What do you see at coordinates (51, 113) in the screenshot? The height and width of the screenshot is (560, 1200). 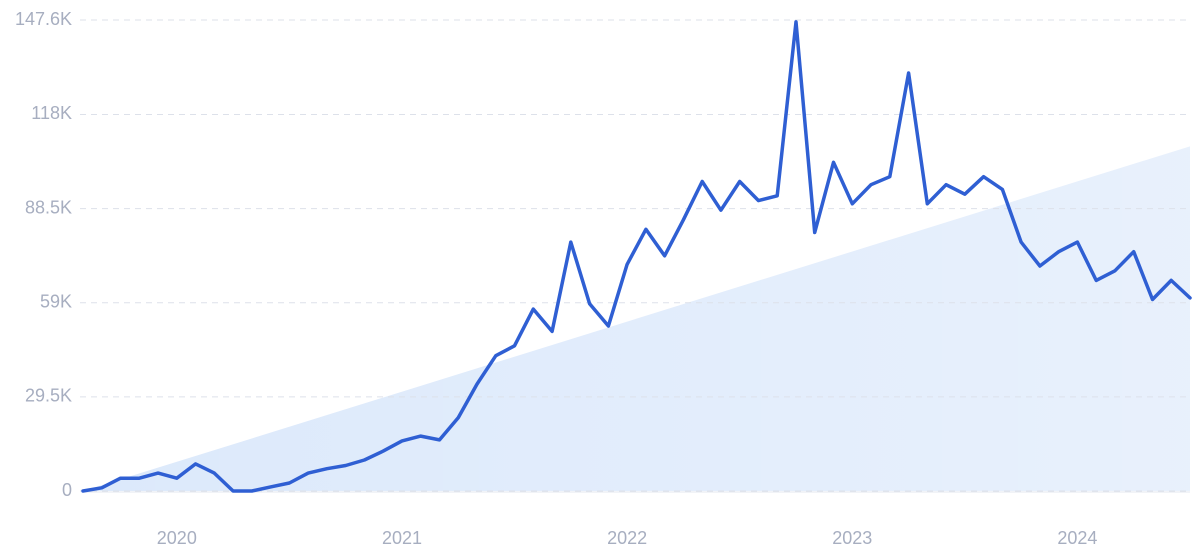 I see `y-tick-label: 118K` at bounding box center [51, 113].